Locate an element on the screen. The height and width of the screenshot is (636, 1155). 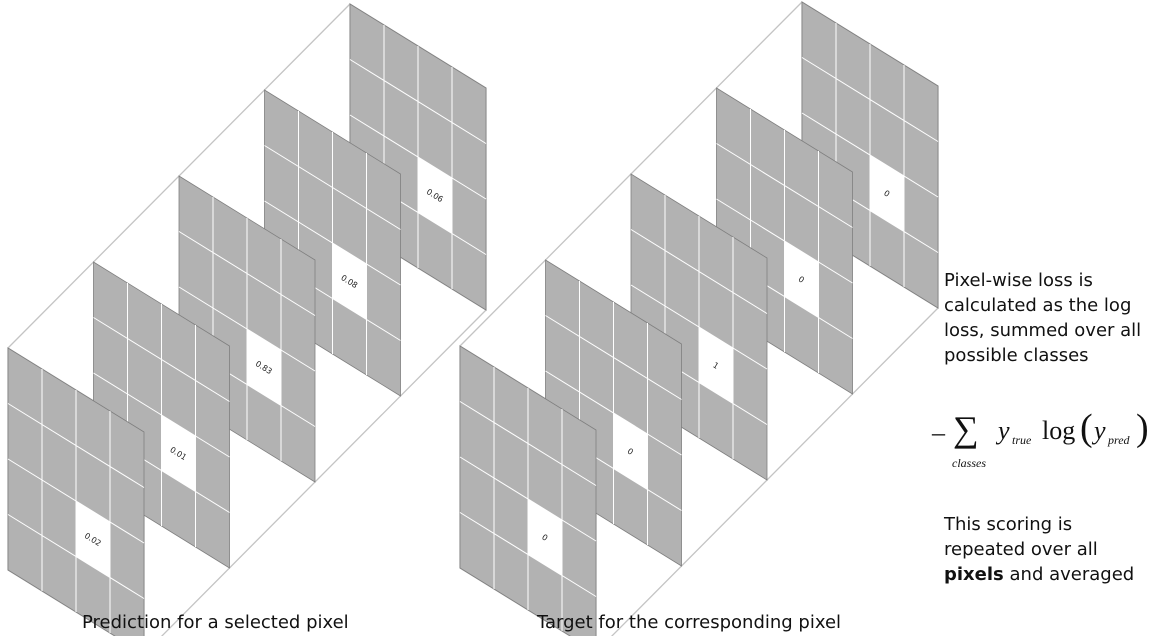
formula-minus: – is located at coordinates (938, 432).